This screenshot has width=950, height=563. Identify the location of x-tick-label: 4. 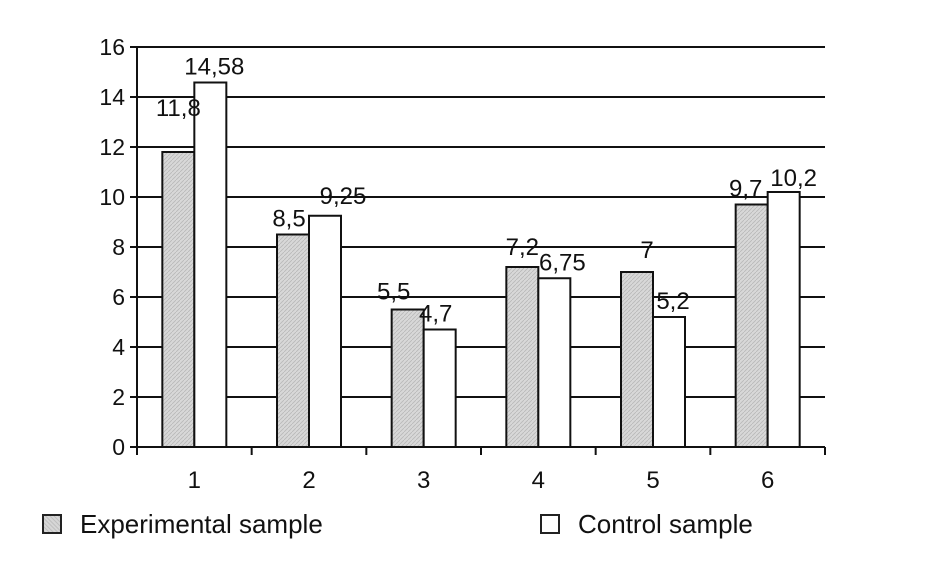
(538, 480).